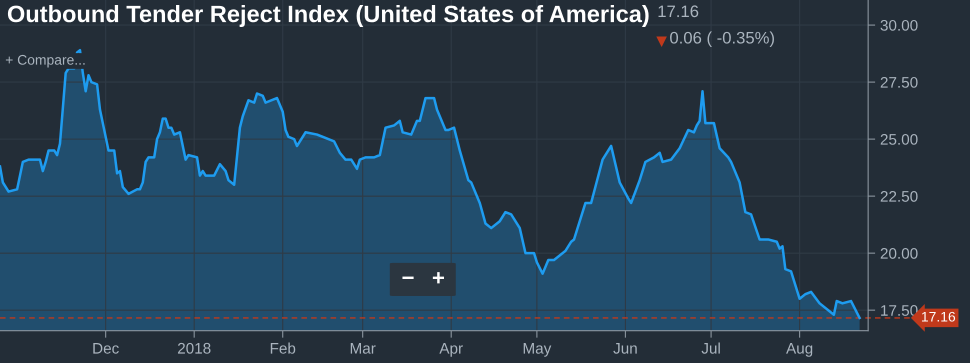 The width and height of the screenshot is (970, 363). What do you see at coordinates (899, 253) in the screenshot?
I see `y-tick-label: 20.00` at bounding box center [899, 253].